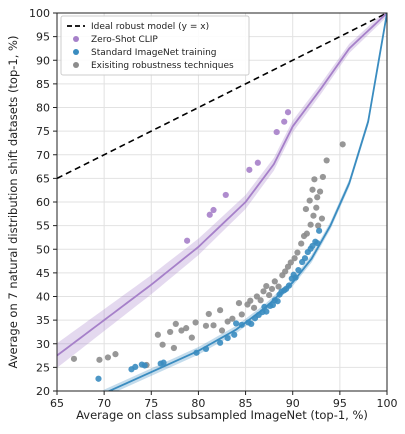 The height and width of the screenshot is (434, 405). I want to click on y-tick-label: 45, so click(43, 273).